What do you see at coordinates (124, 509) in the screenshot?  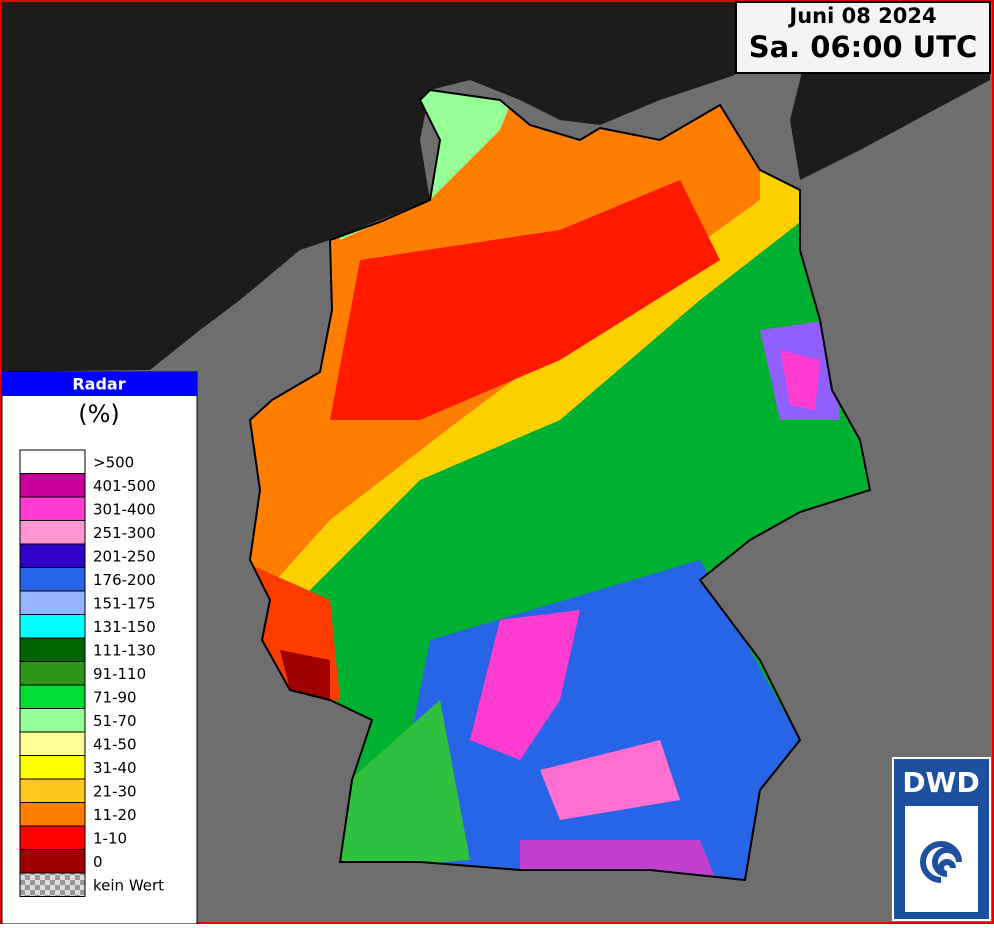 I see `legend-label: 301-400` at bounding box center [124, 509].